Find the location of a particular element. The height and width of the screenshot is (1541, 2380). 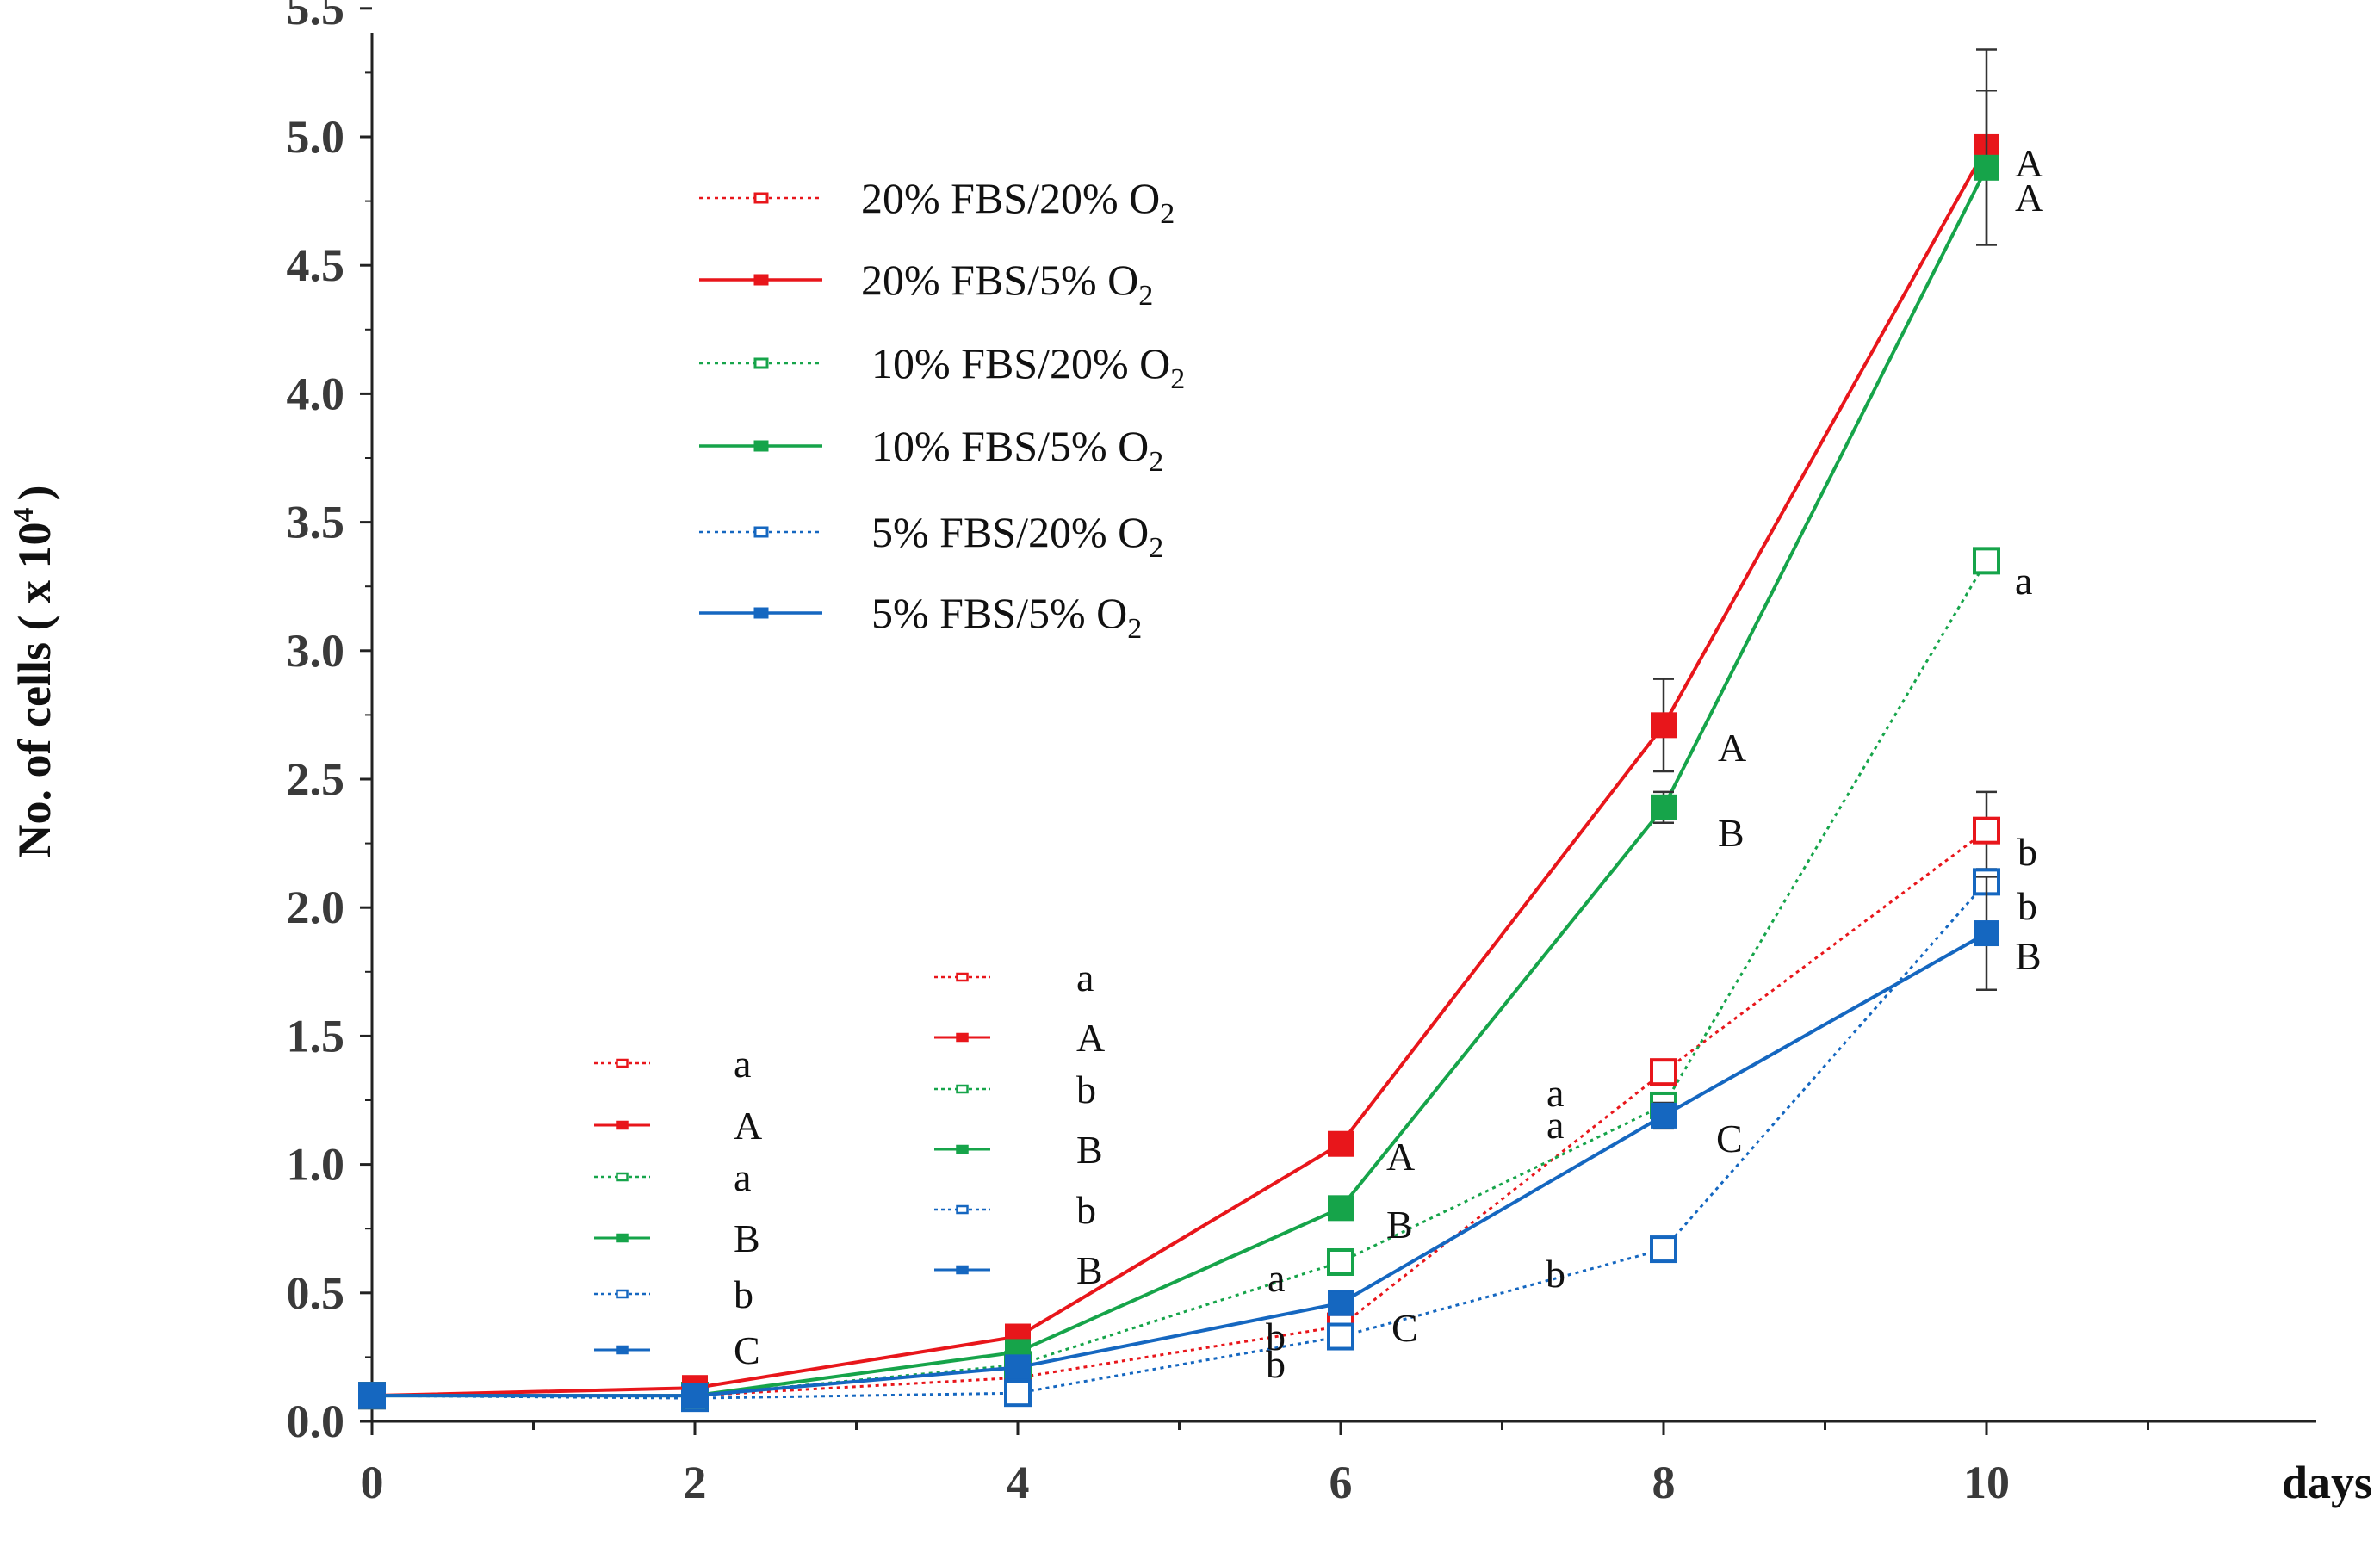

legend-entry-3: 10% FBS/5% O2 is located at coordinates (931, 450).